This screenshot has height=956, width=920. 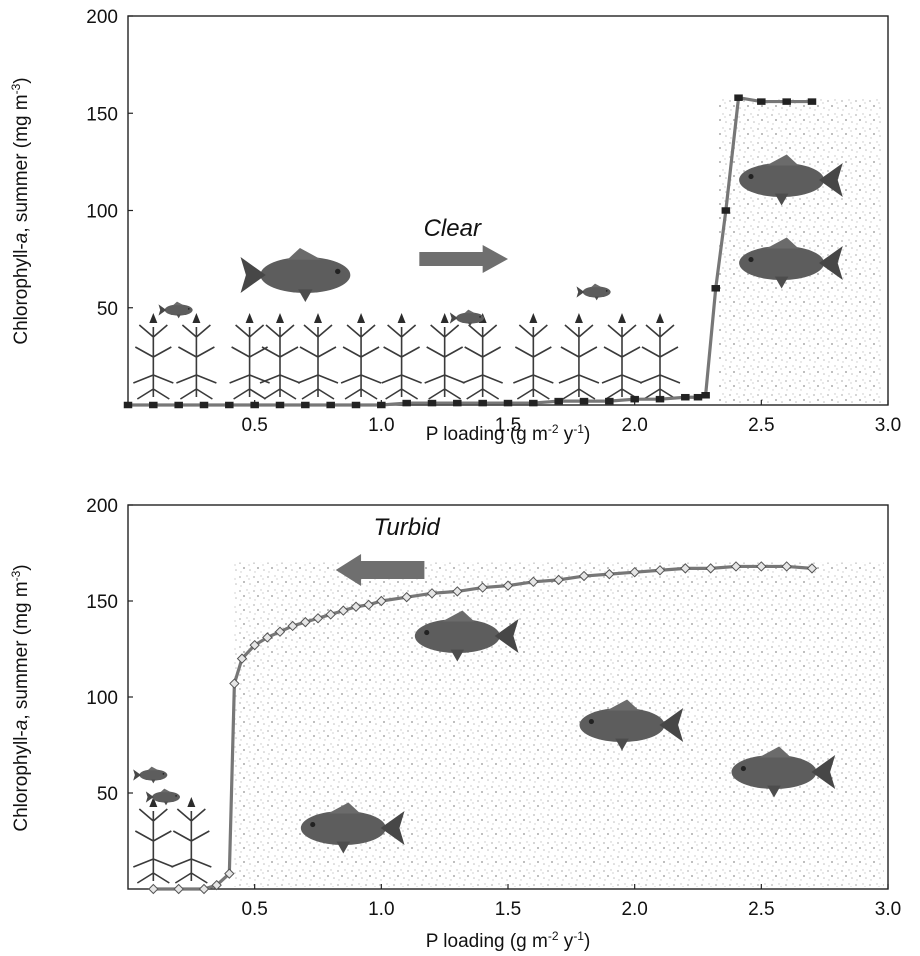 I want to click on y-axis-label-italic: a, so click(x=21, y=725).